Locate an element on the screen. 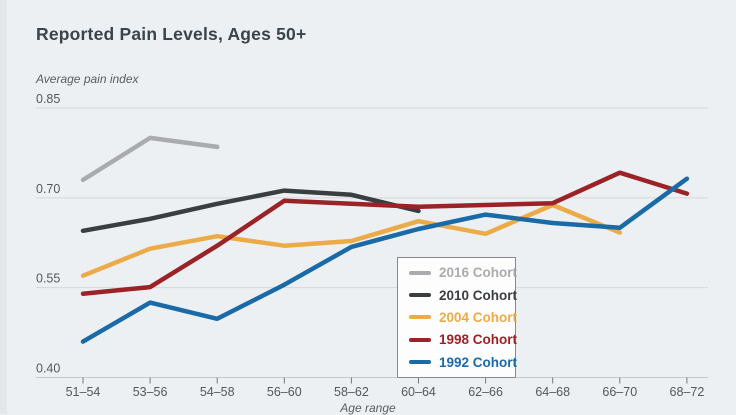 This screenshot has width=736, height=415. y-tick-label: 0.55 is located at coordinates (48, 279).